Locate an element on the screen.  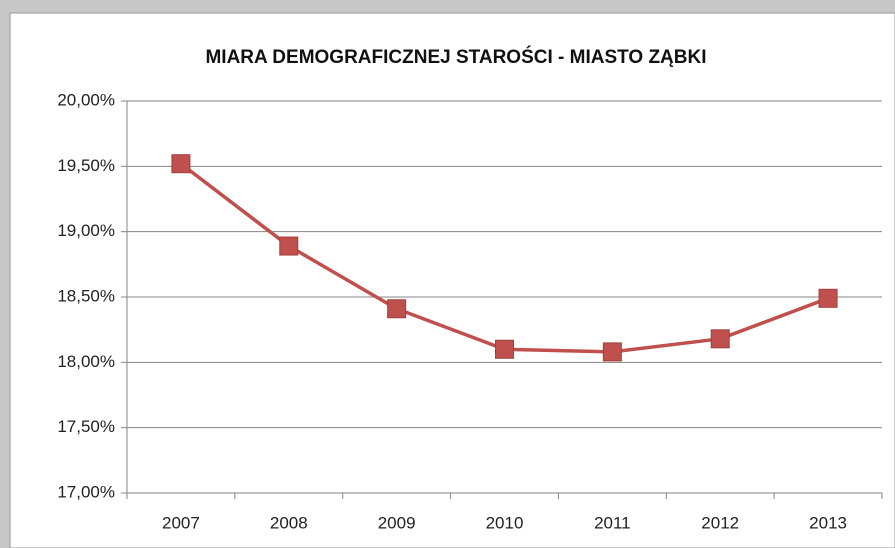
x-tick-label: 2007 is located at coordinates (181, 522).